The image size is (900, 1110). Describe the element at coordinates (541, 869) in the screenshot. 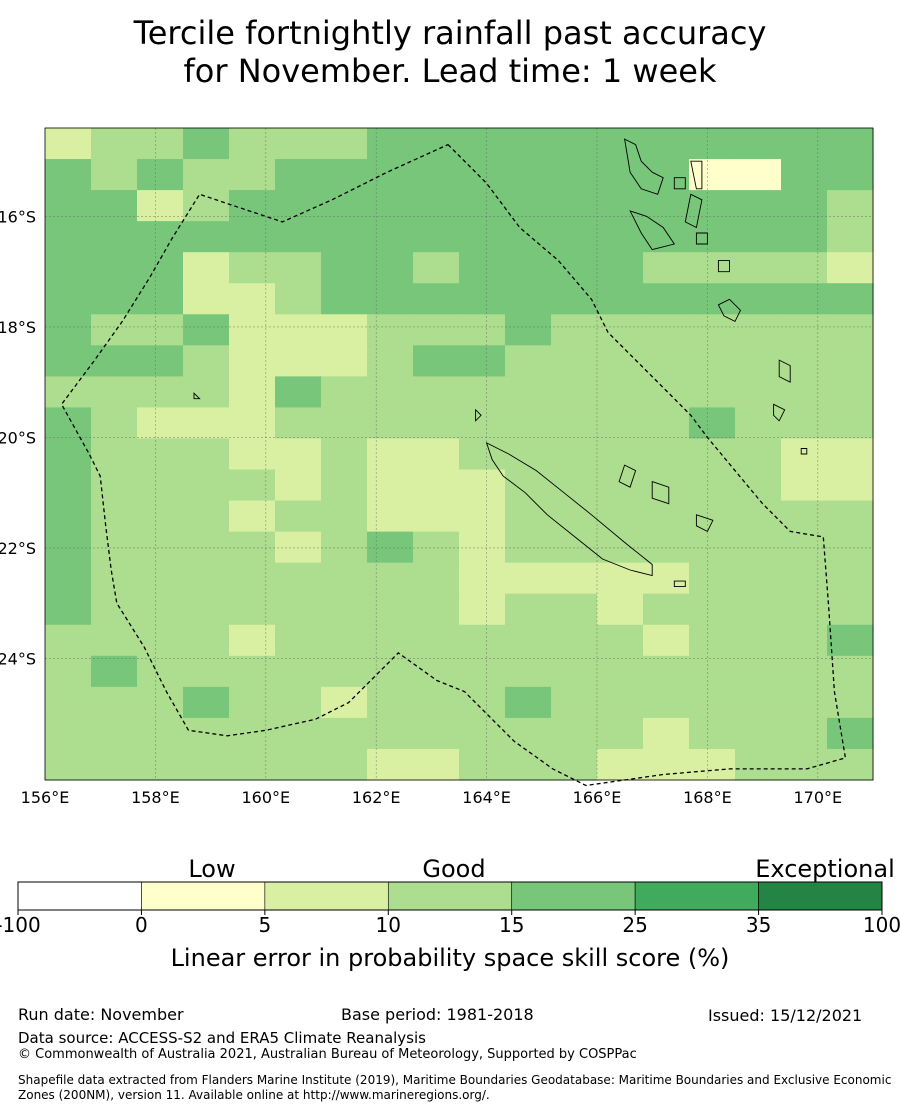

I see `colorbar-category-labels: Low Good Exceptional` at that location.